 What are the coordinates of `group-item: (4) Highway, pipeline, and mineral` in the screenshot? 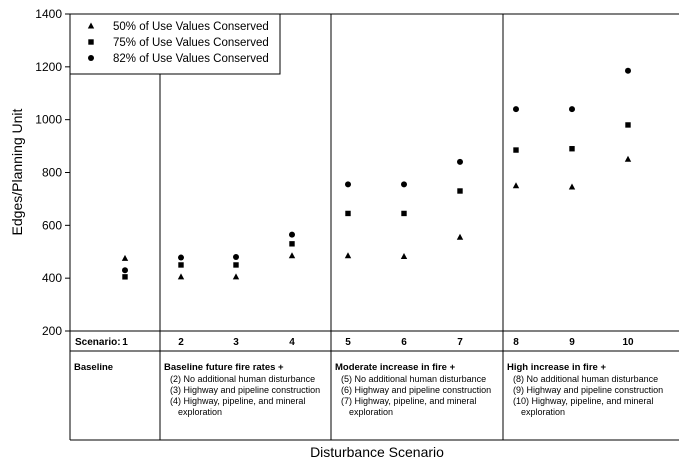 It's located at (237, 401).